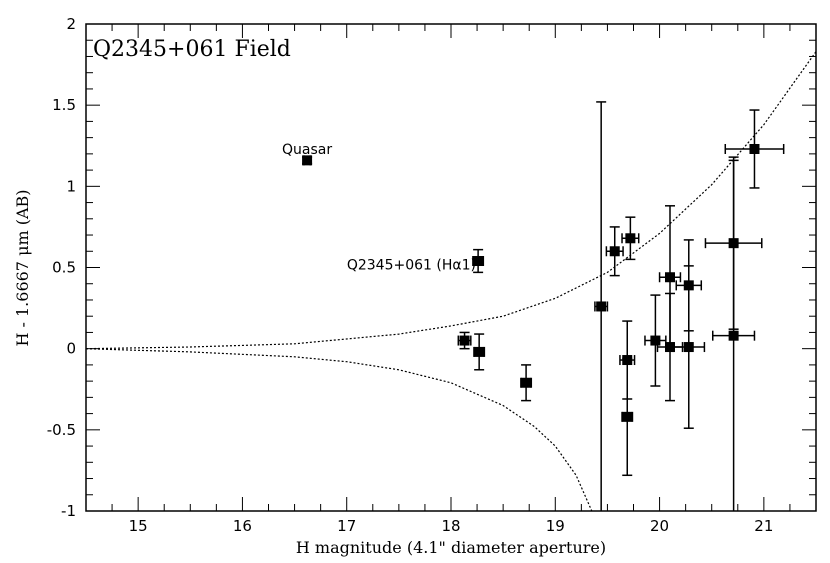  What do you see at coordinates (22, 267) in the screenshot?
I see `y-axis-label: H - 1.6667 μm (AB)` at bounding box center [22, 267].